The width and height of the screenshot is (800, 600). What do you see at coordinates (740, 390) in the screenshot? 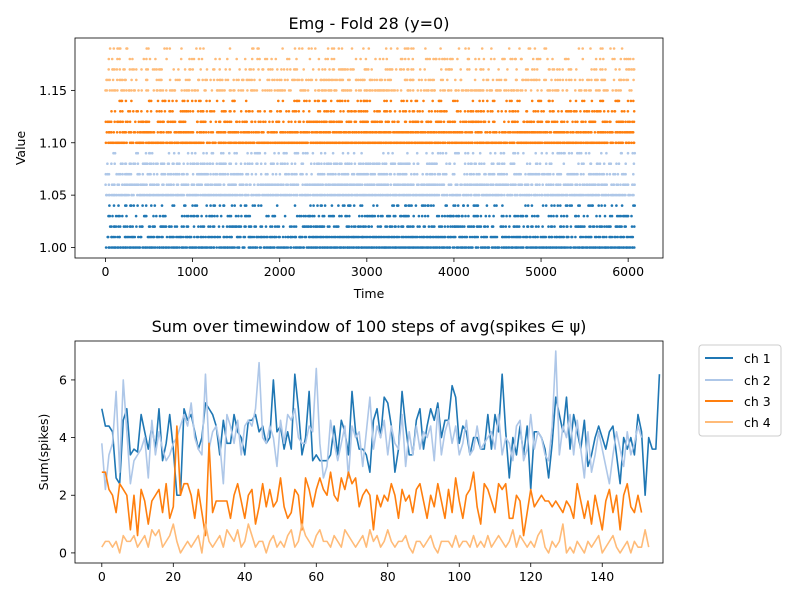
I see `legend: ch 1 ch 2 ch 3 ch 4` at bounding box center [740, 390].